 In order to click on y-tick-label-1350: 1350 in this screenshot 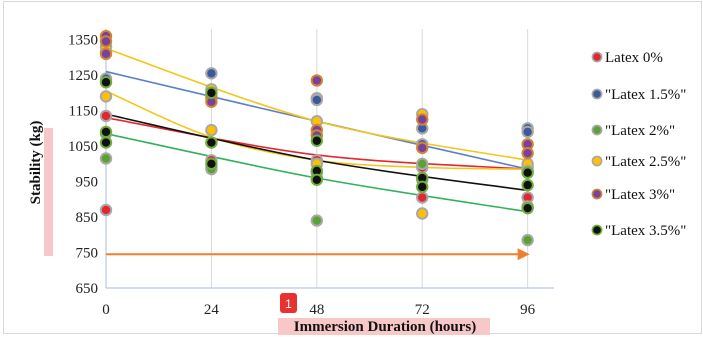, I will do `click(83, 41)`.